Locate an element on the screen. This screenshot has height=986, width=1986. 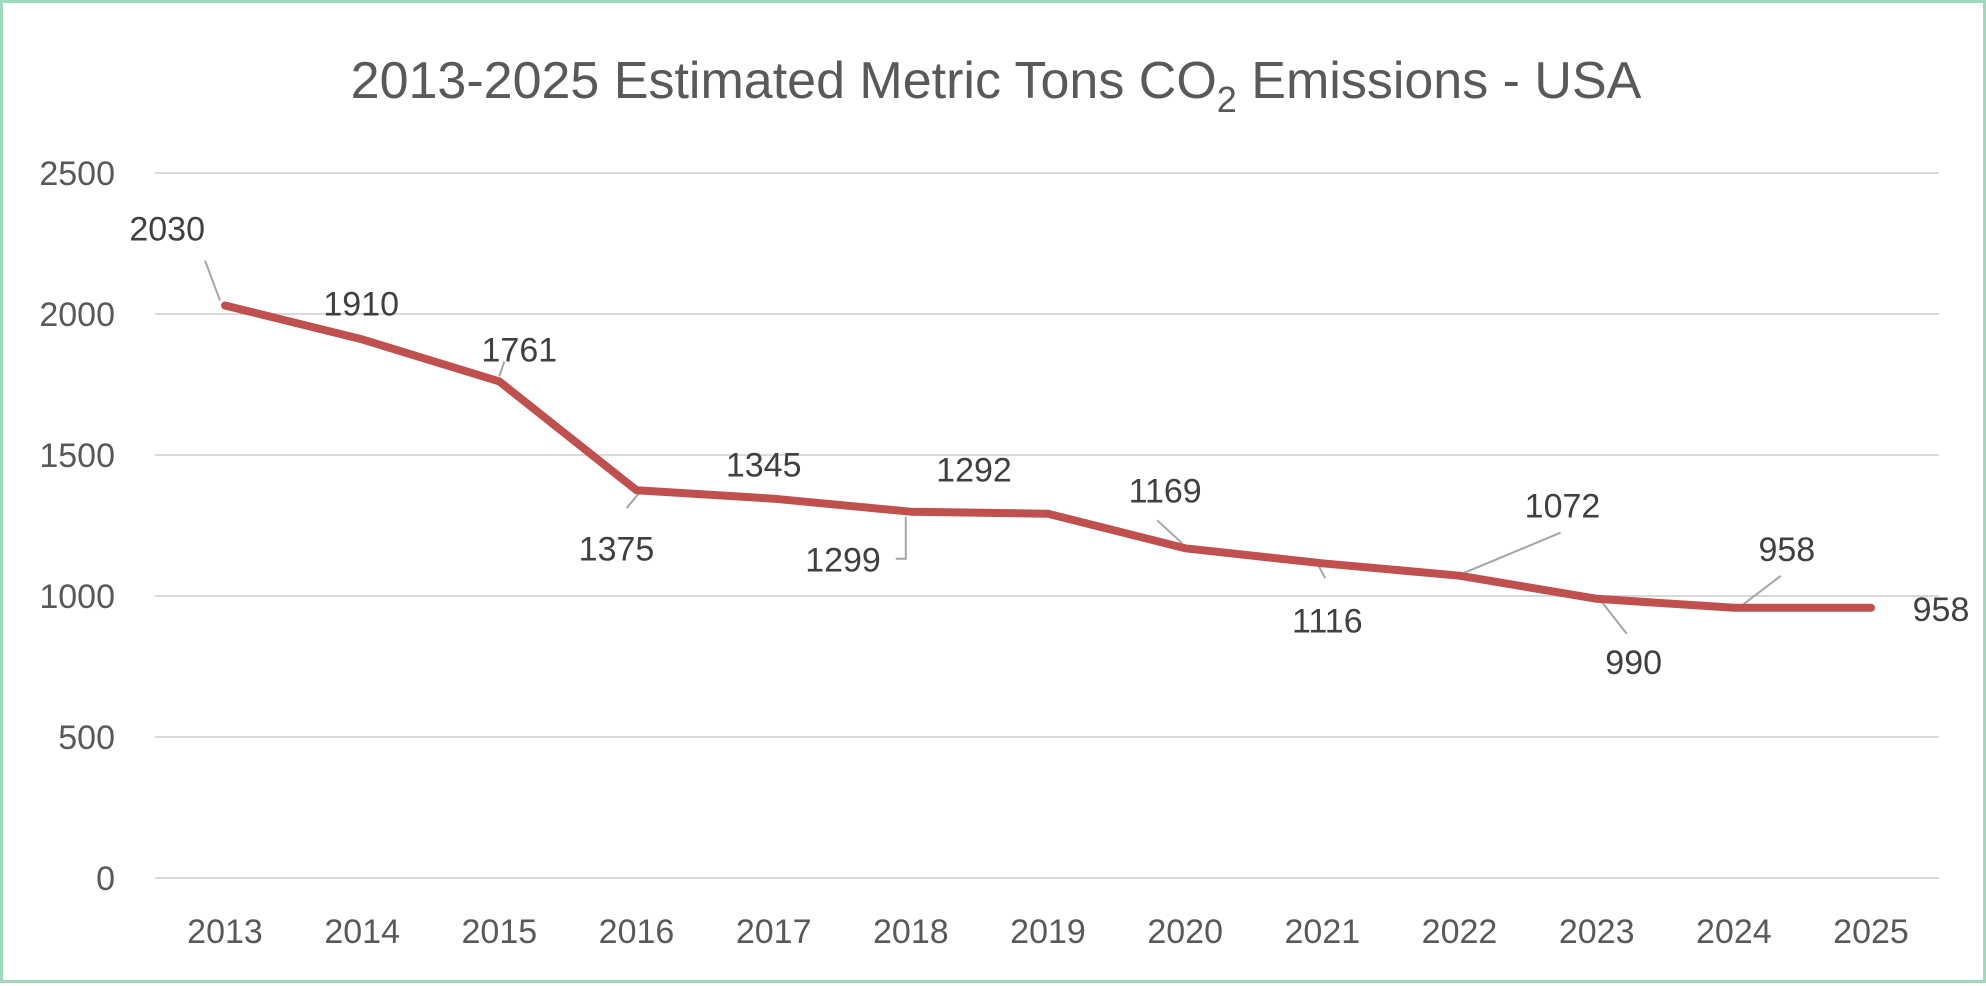
data-label: 1375 is located at coordinates (617, 549).